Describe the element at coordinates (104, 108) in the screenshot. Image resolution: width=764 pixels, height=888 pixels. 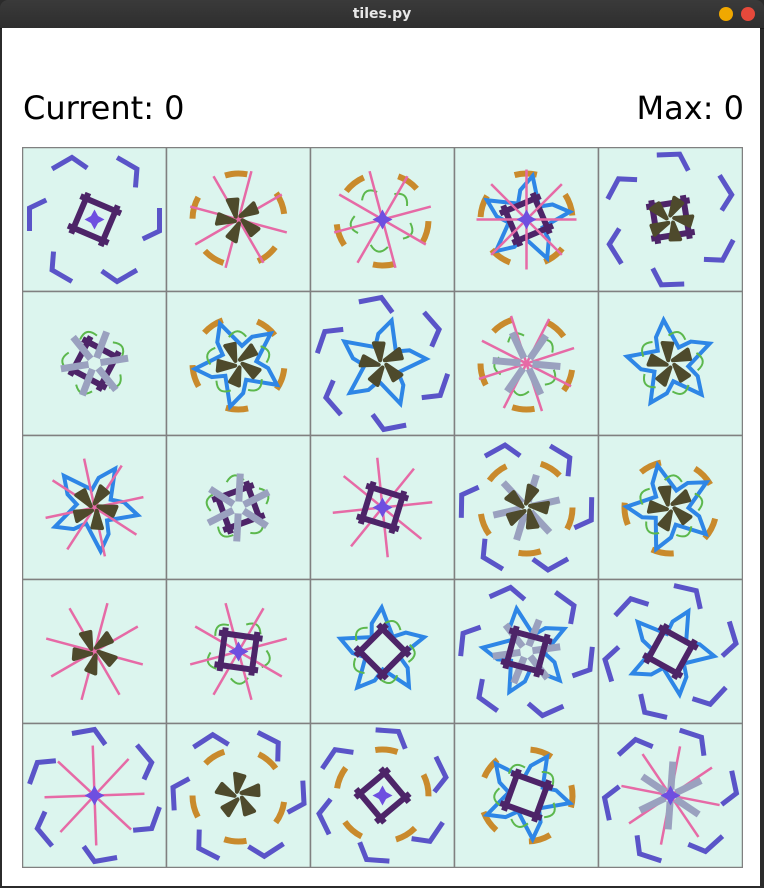
I see `current-score: Current: 0` at that location.